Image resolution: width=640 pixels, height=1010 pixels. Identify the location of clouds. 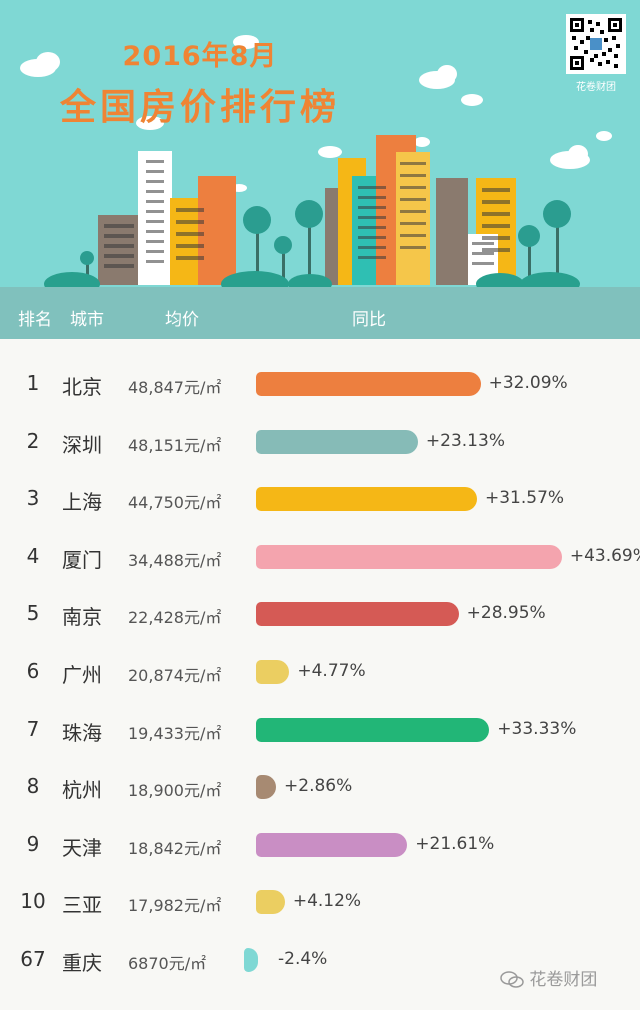
(316, 113).